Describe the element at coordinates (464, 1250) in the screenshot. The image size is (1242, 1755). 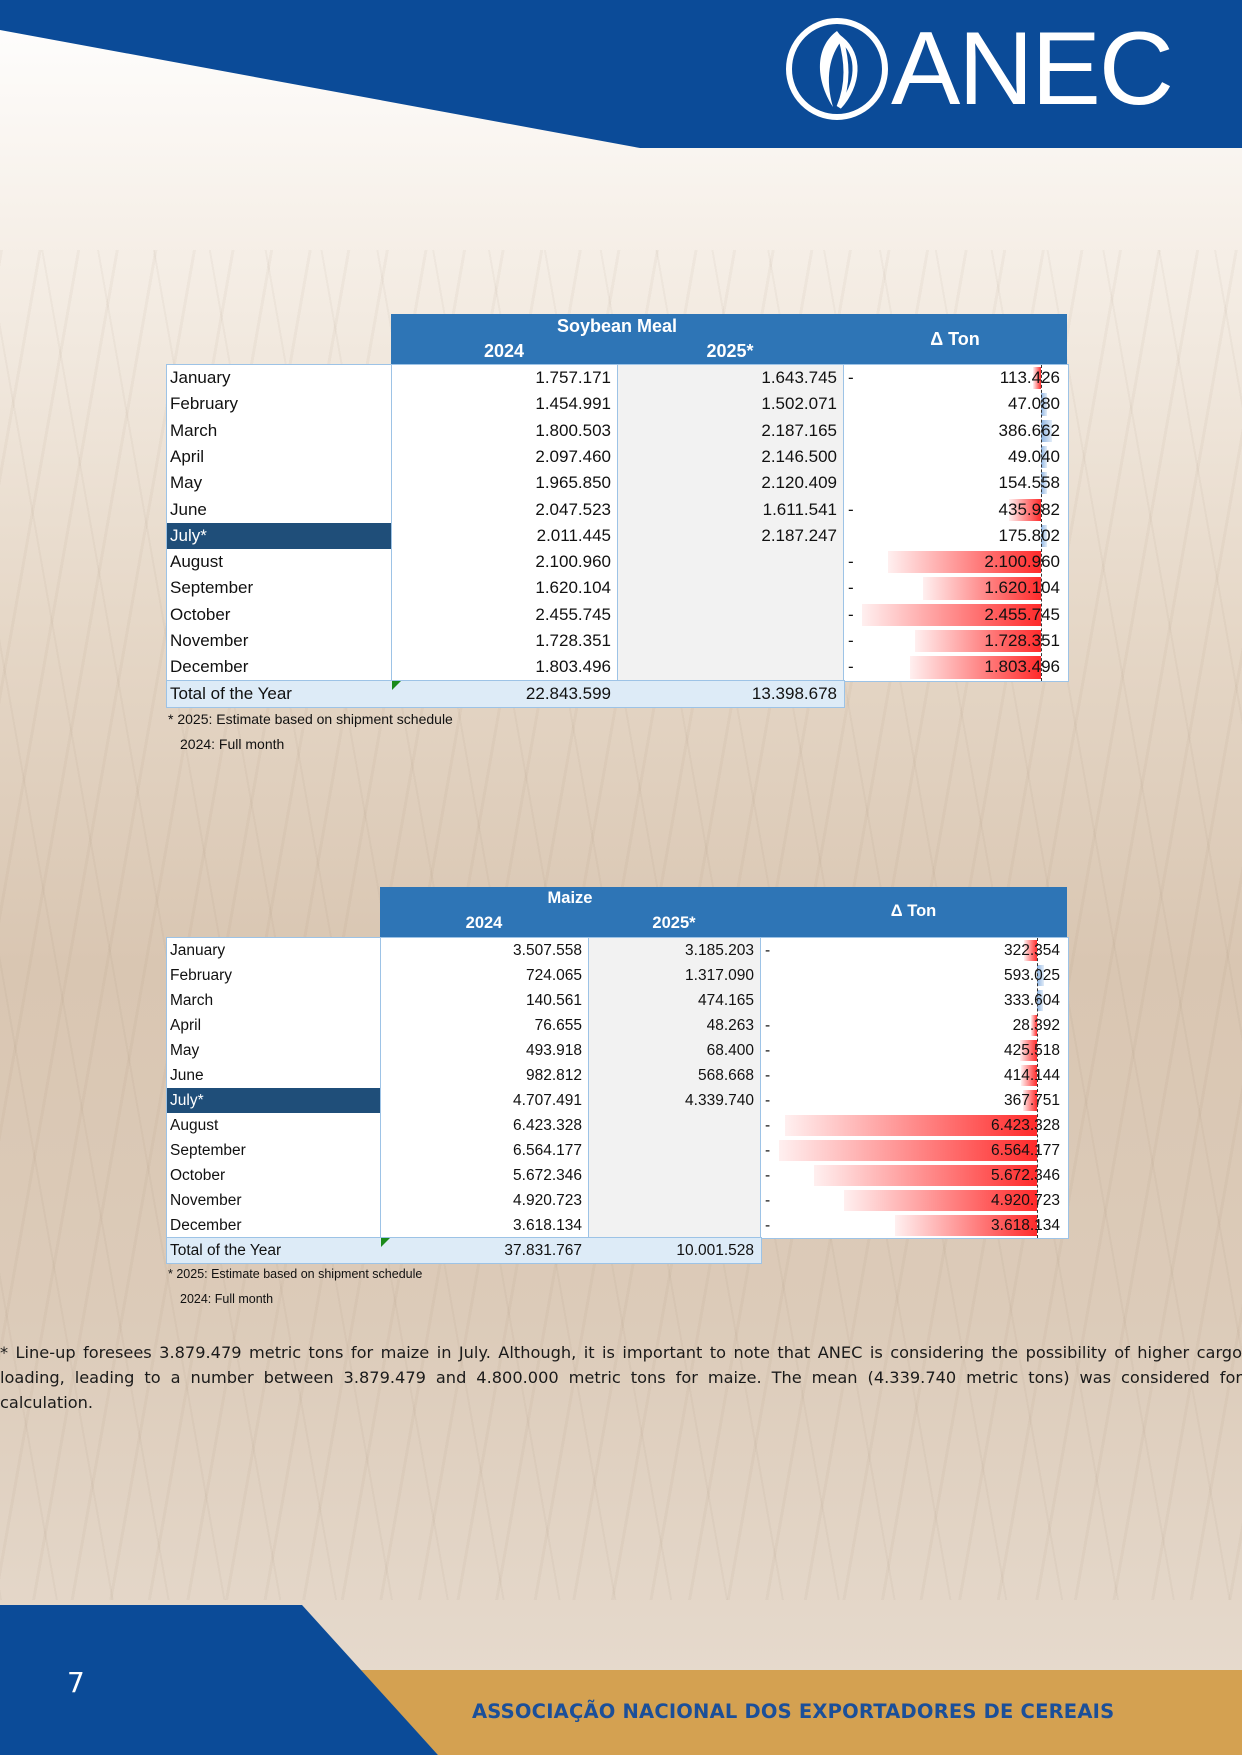
I see `total-row: Total of the Year 37.831.767 10.001.528` at that location.